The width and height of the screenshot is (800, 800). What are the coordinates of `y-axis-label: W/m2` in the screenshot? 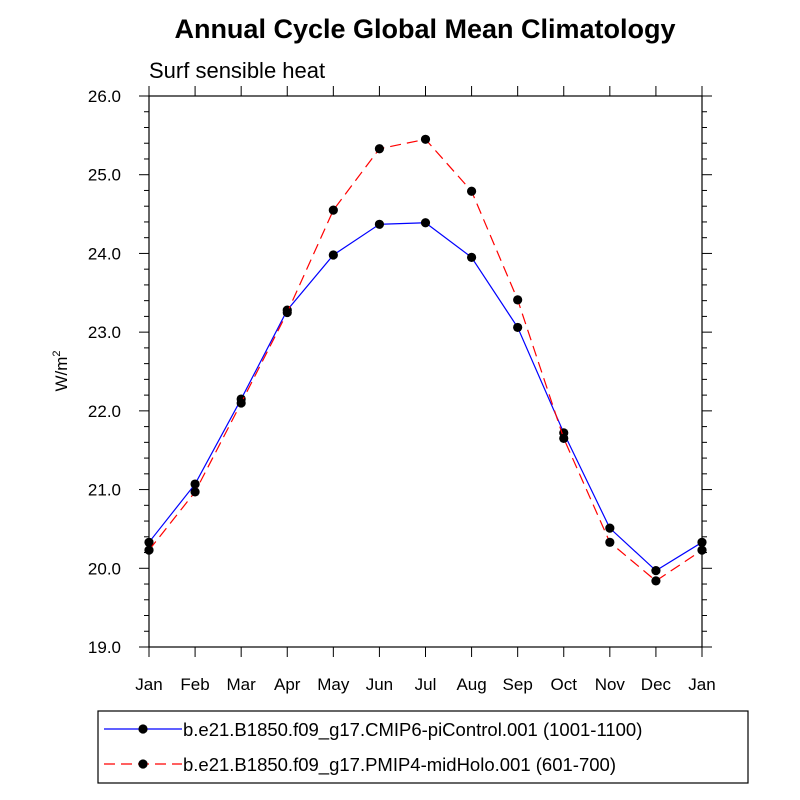 It's located at (61, 370).